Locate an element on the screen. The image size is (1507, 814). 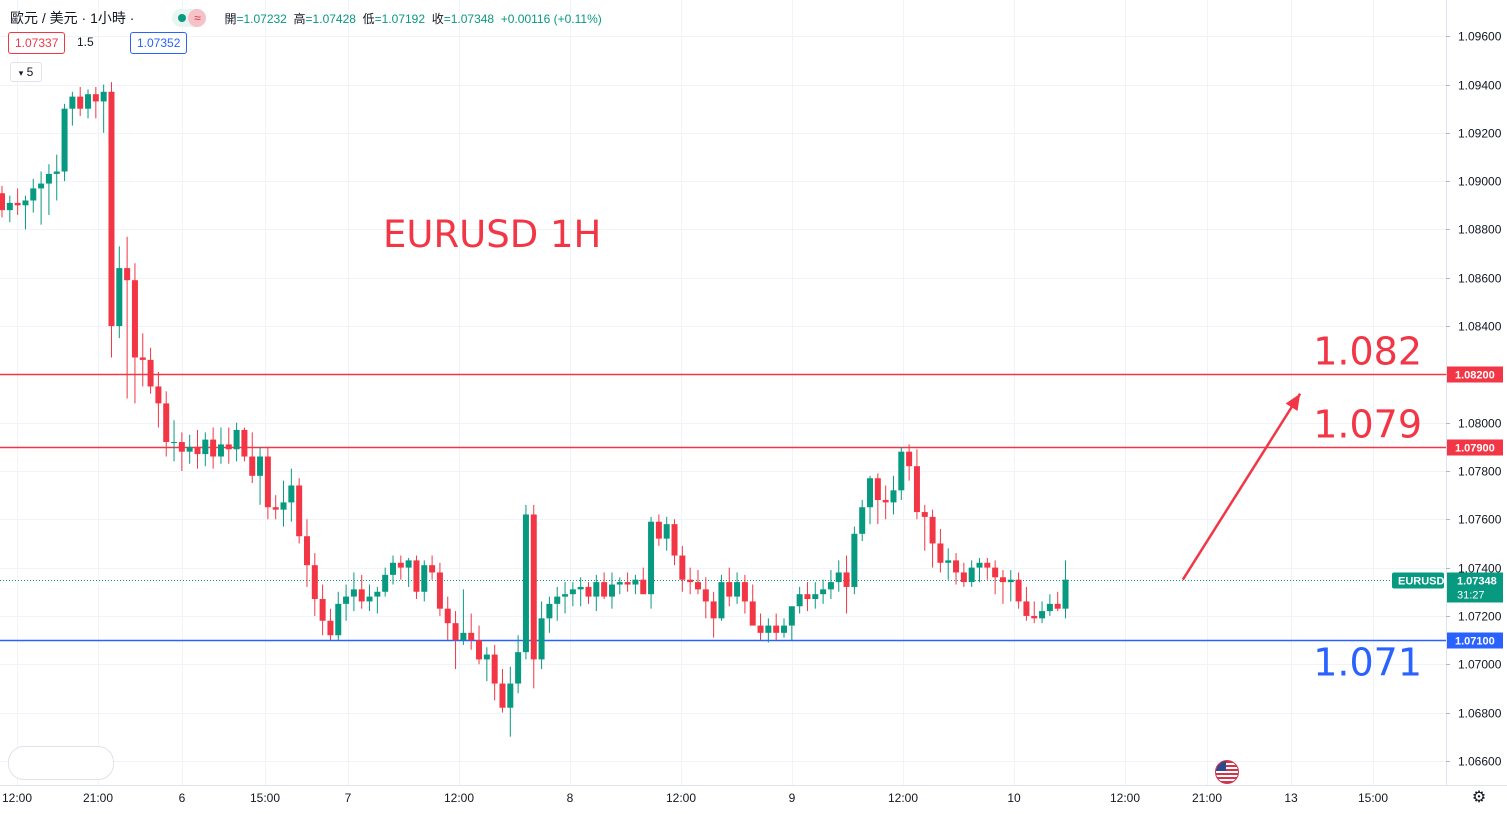
buy-price-button: 1.07352 is located at coordinates (159, 43).